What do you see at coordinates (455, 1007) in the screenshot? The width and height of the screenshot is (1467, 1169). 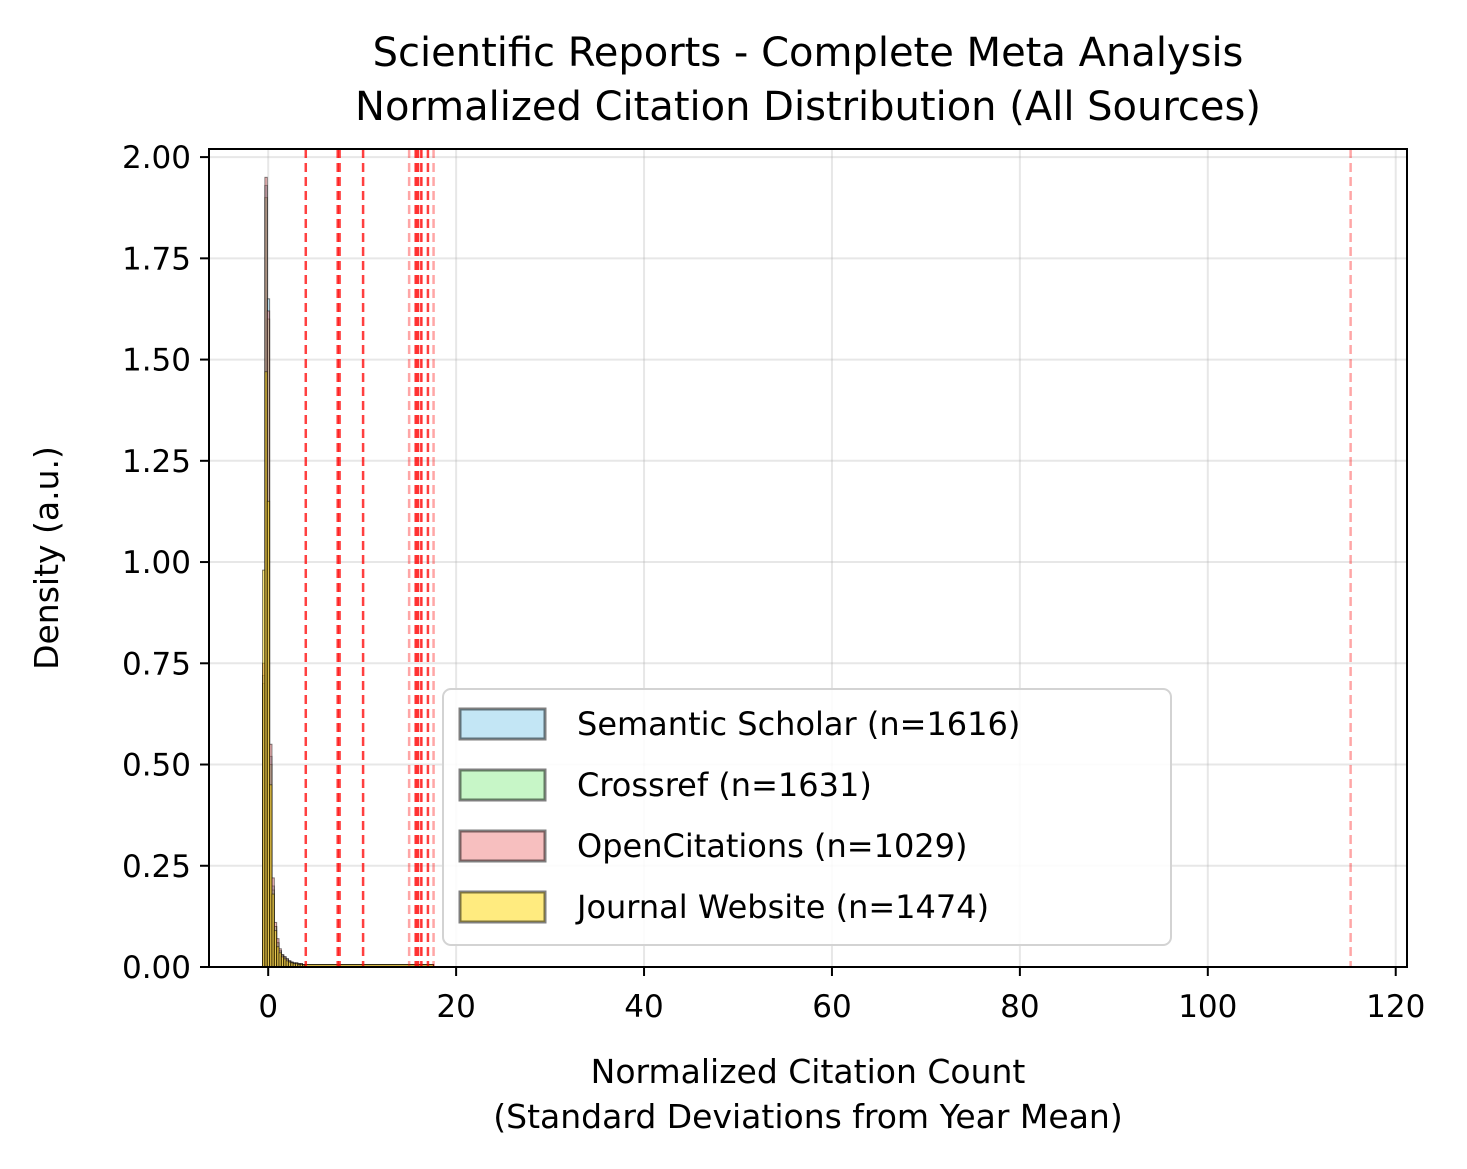 I see `x-tick-label: 20` at bounding box center [455, 1007].